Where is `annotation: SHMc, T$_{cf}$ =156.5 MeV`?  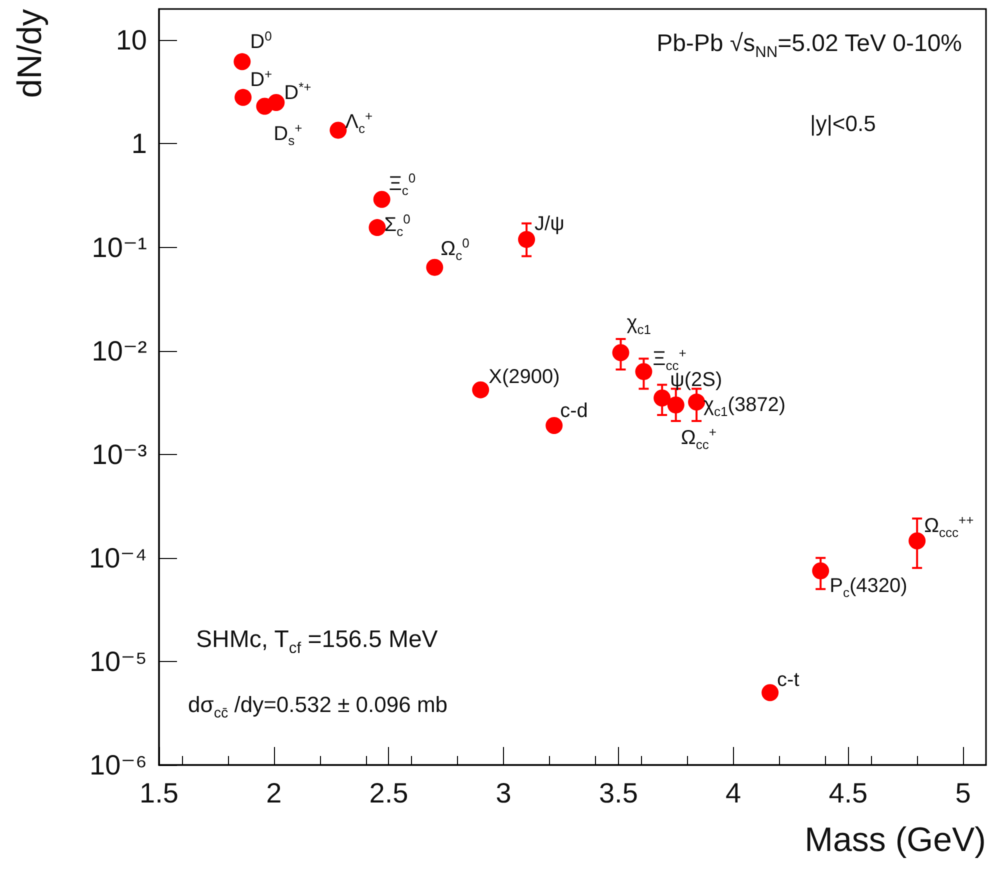 annotation: SHMc, T$_{cf}$ =156.5 MeV is located at coordinates (317, 641).